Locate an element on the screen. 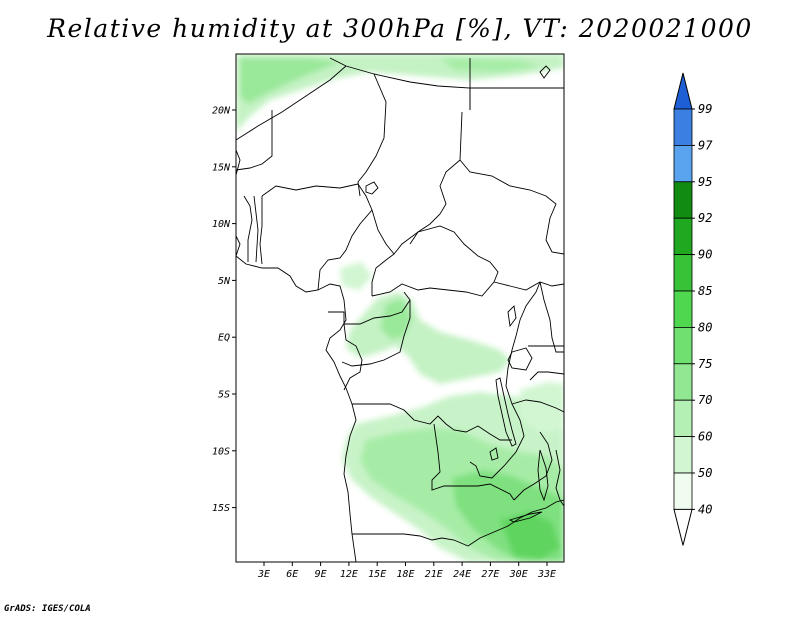  lat-label: 15N is located at coordinates (221, 167).